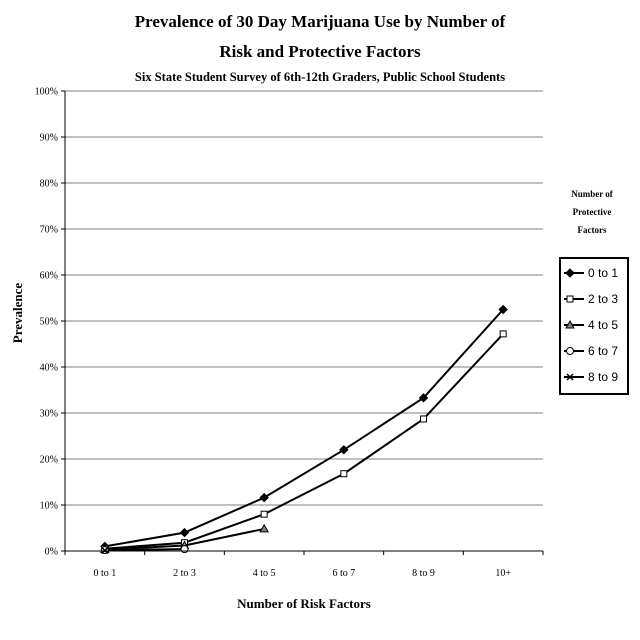 Image resolution: width=640 pixels, height=640 pixels. Describe the element at coordinates (592, 194) in the screenshot. I see `legend-title: Number of` at that location.